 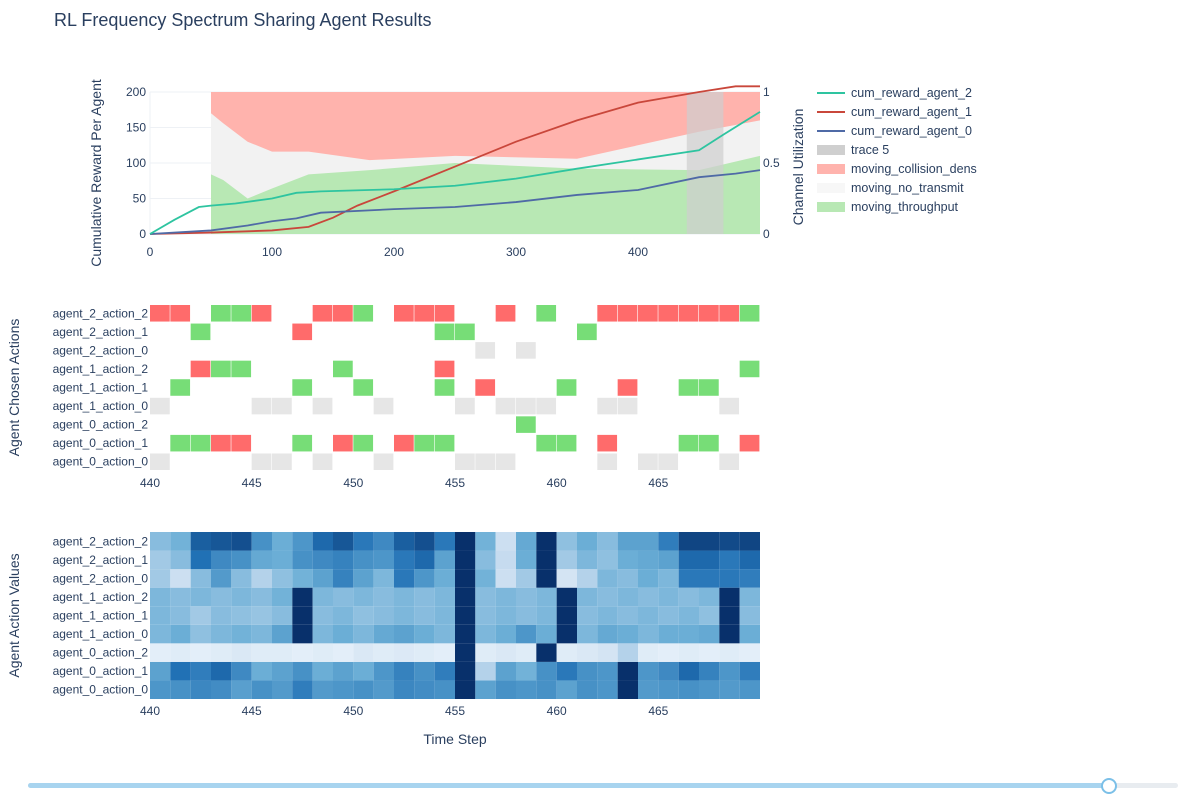 What do you see at coordinates (897, 169) in the screenshot?
I see `legend-item: moving_collision_dens` at bounding box center [897, 169].